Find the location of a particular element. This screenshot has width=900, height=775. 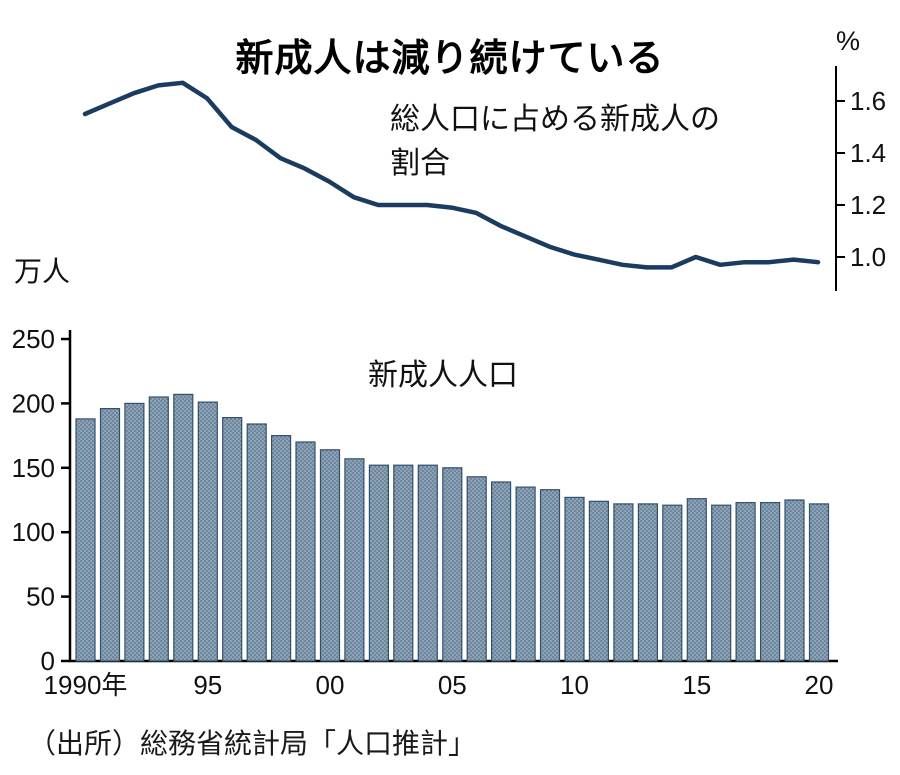

bar-x-tick-label: 10 is located at coordinates (574, 685).